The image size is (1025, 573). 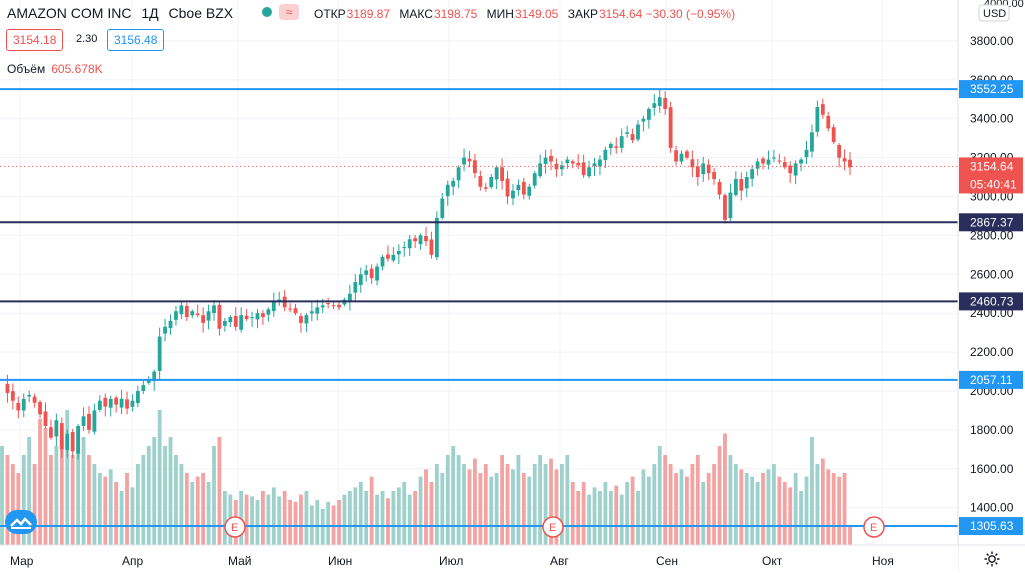 I want to click on price-tick-label: 2600.00, so click(x=992, y=274).